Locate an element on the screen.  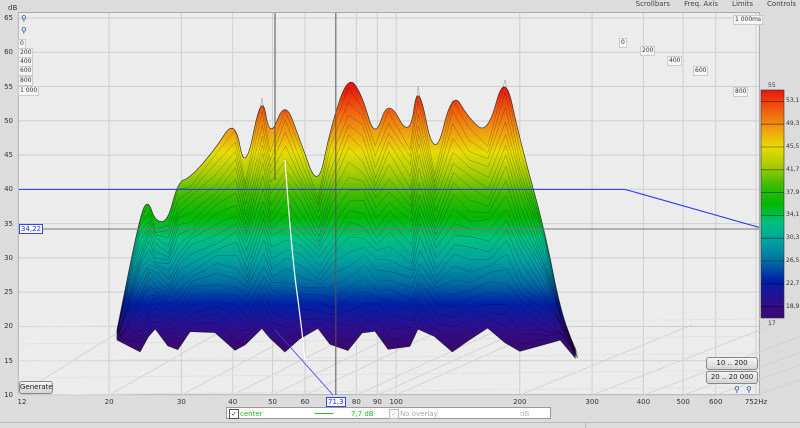
depth-label-right: 800 is located at coordinates (741, 92).